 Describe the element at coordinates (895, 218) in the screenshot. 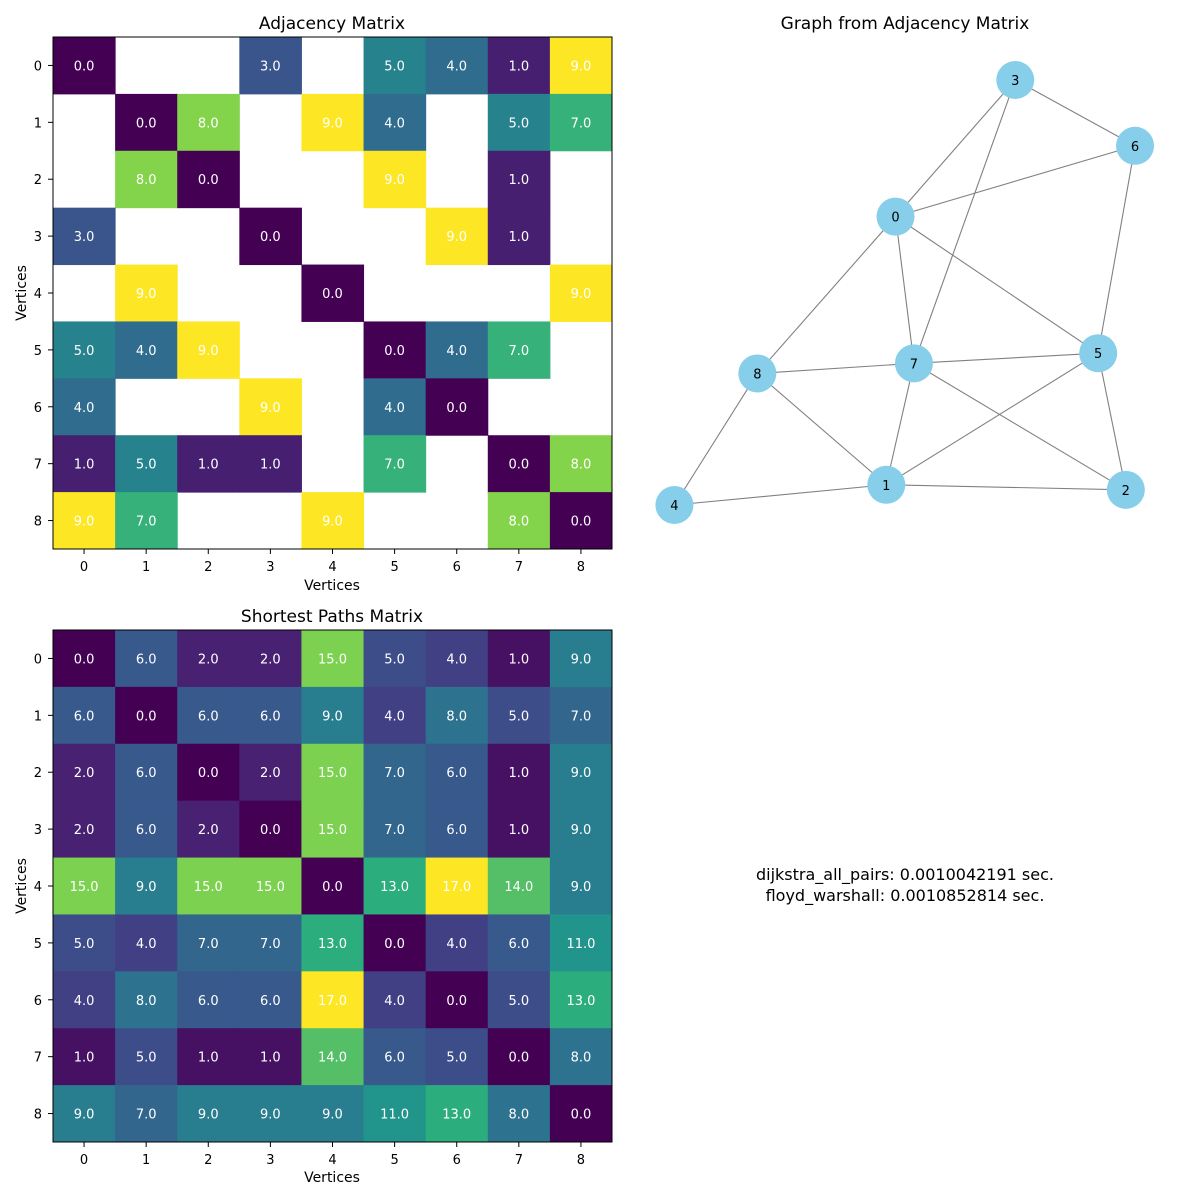

I see `graph-node-label: 0` at that location.